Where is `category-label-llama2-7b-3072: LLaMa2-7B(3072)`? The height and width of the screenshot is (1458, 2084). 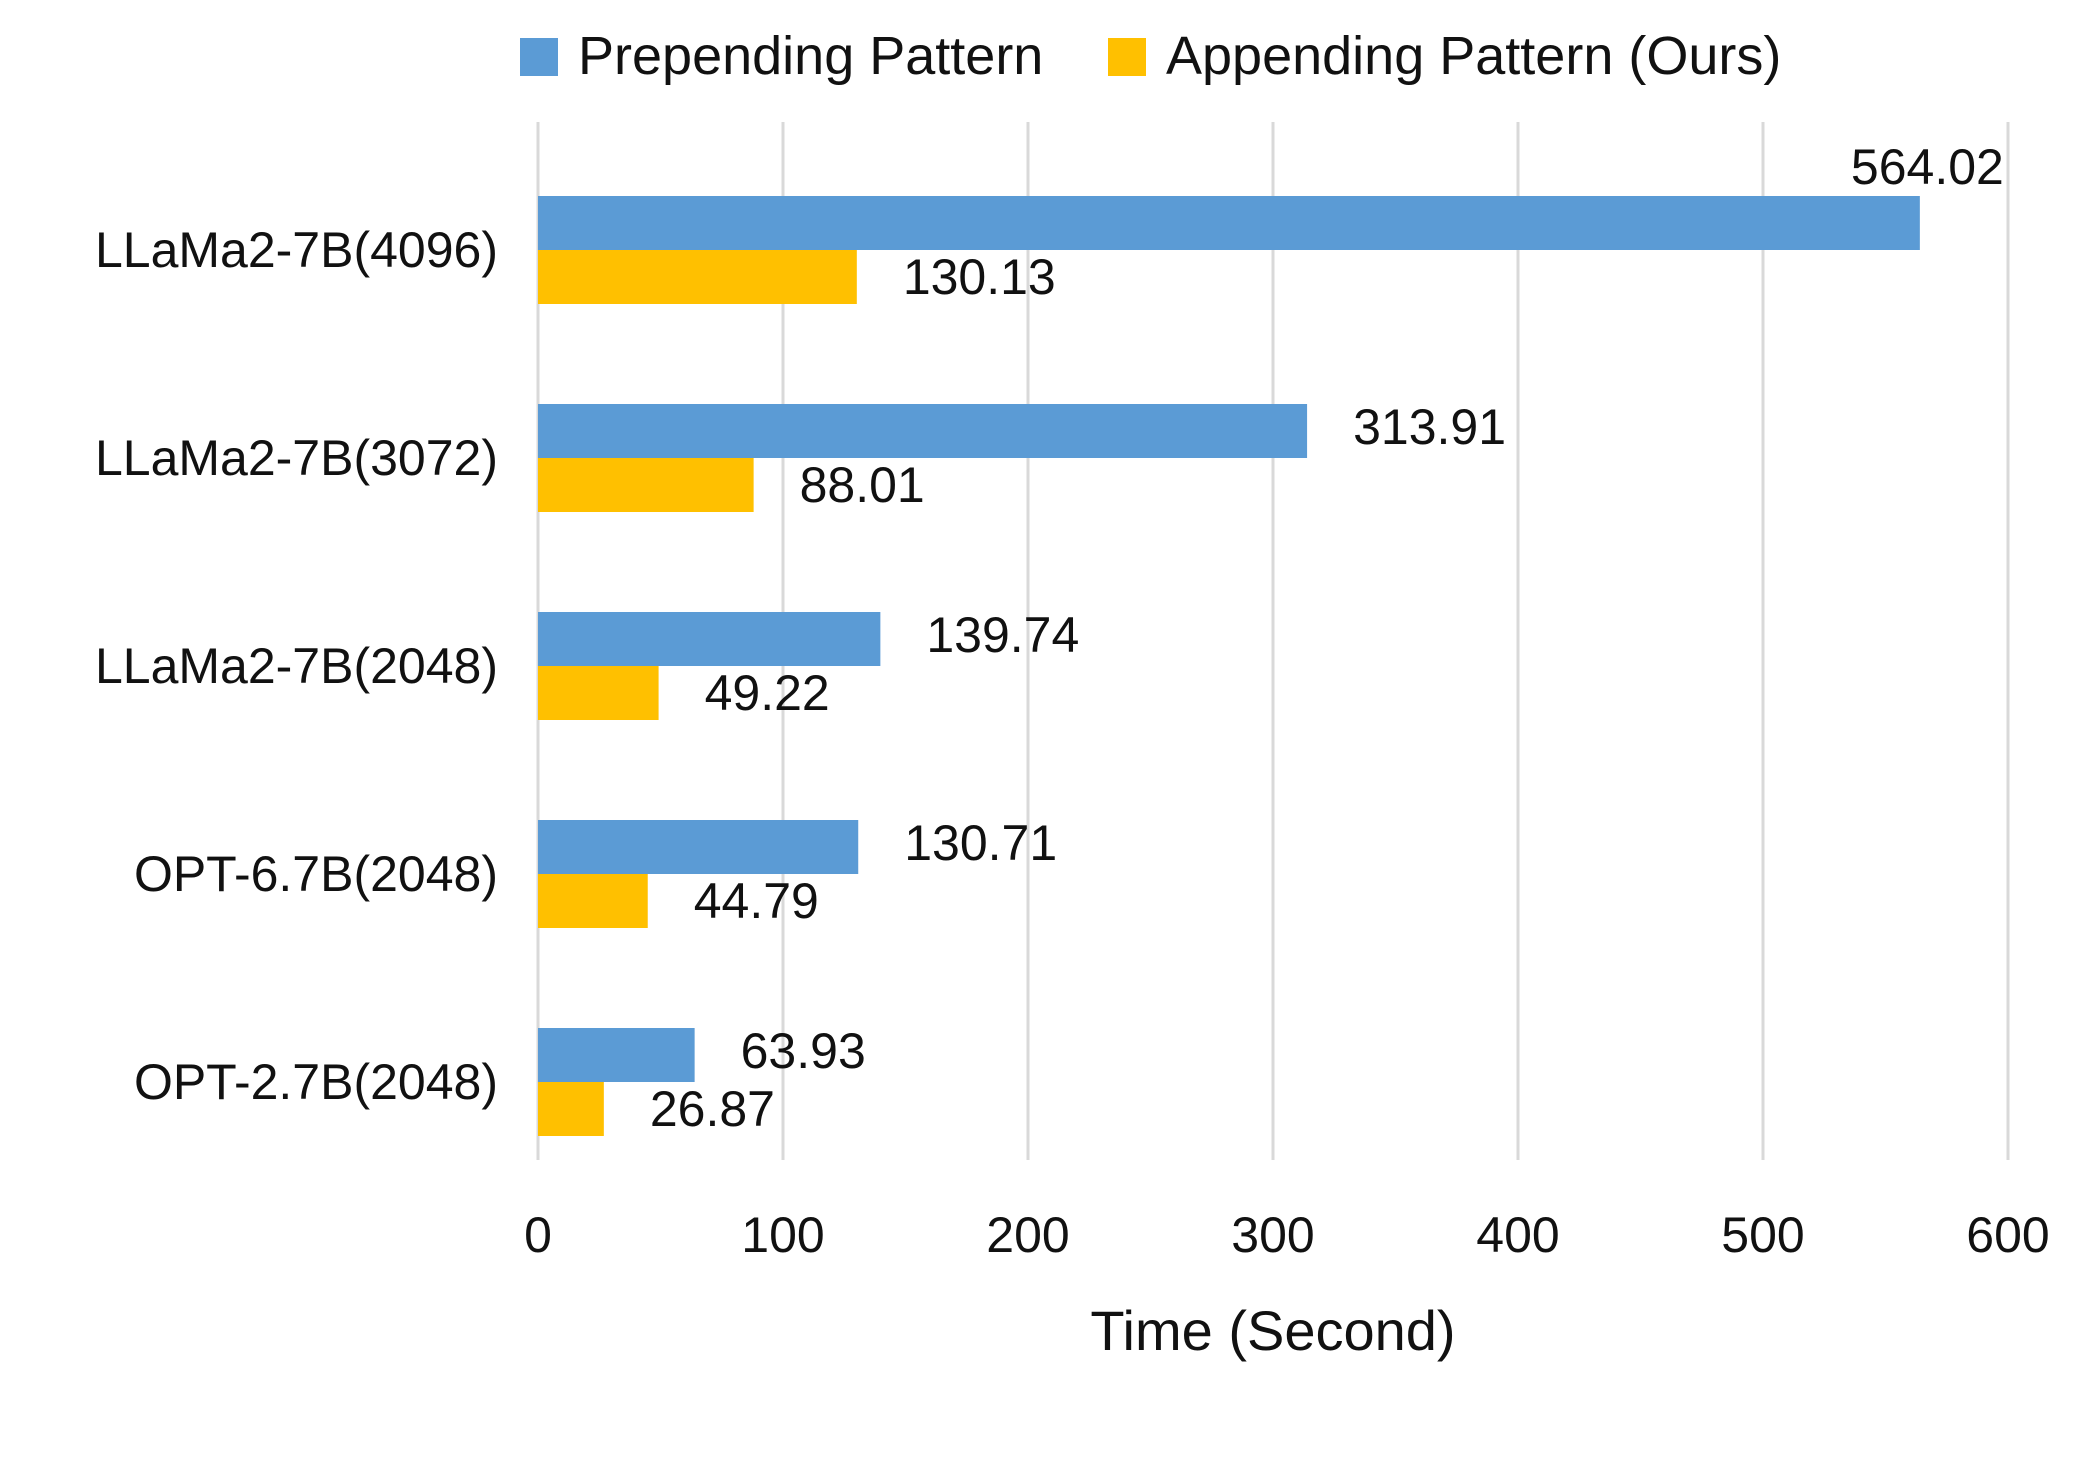
category-label-llama2-7b-3072: LLaMa2-7B(3072) is located at coordinates (296, 458).